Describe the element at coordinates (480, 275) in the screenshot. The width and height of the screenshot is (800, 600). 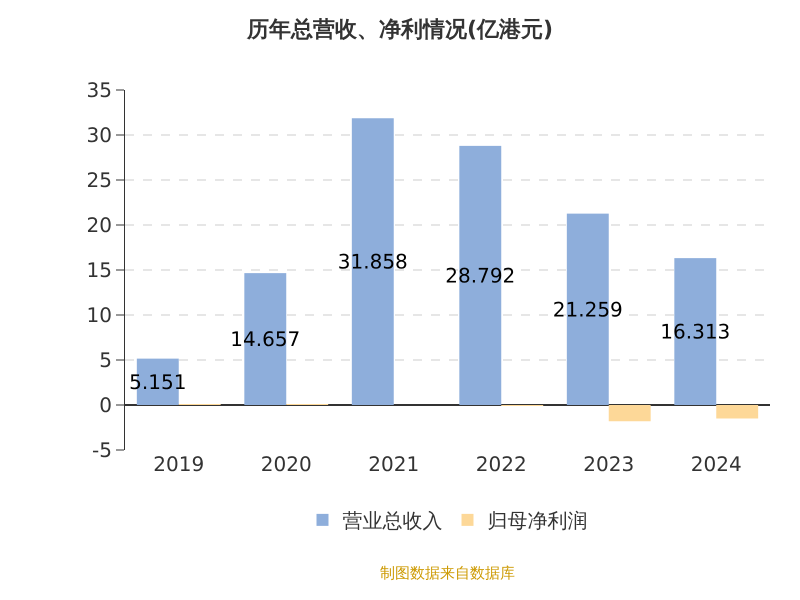
I see `data-label: 28.792` at that location.